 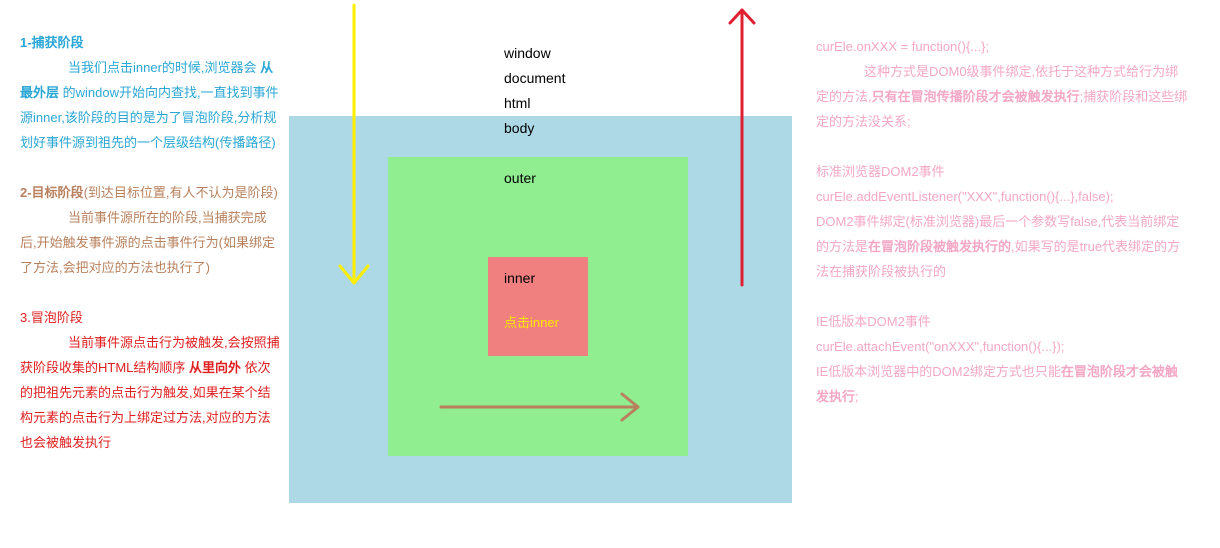 I want to click on inner-box, so click(x=538, y=306).